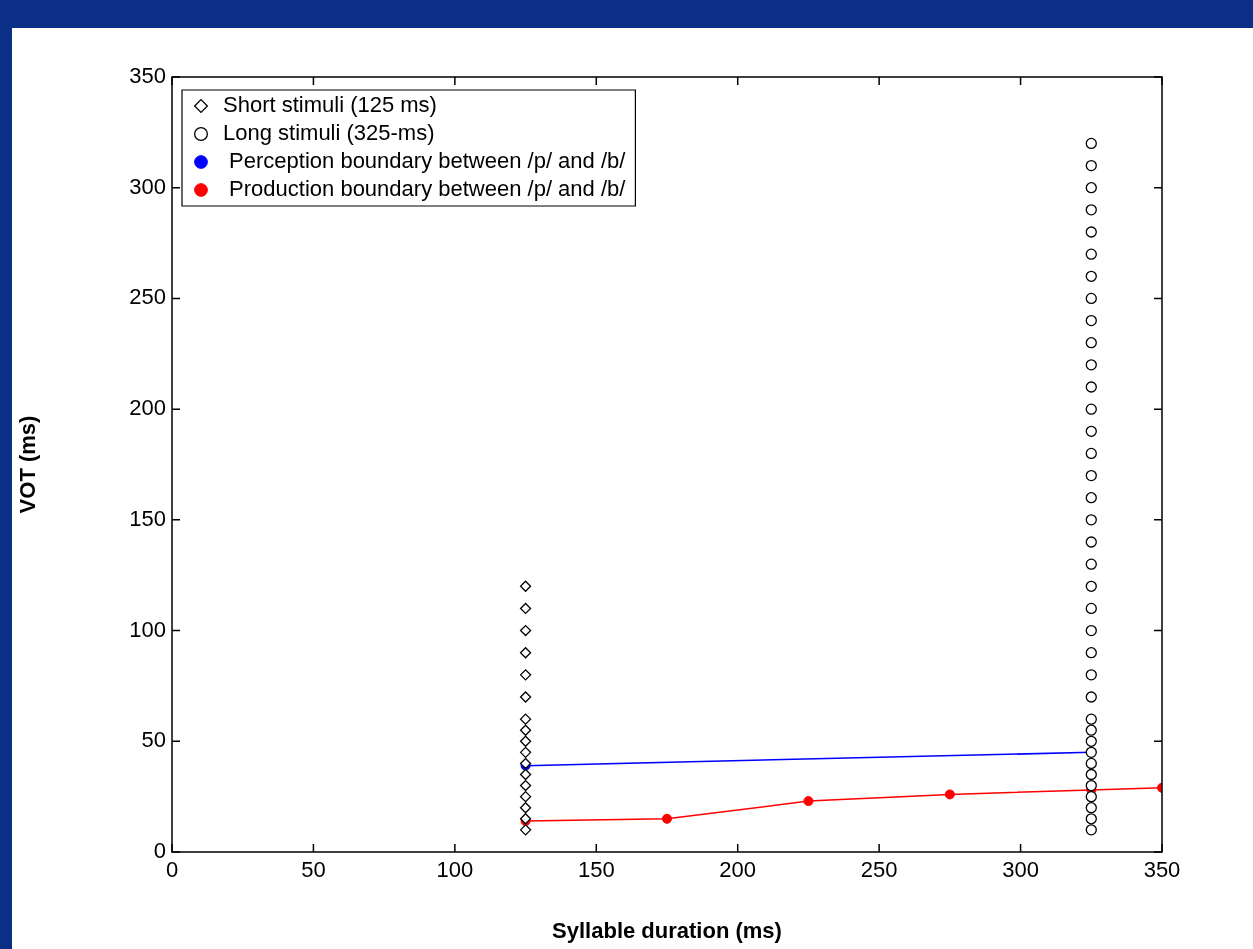  I want to click on x-tick-label: 100, so click(455, 870).